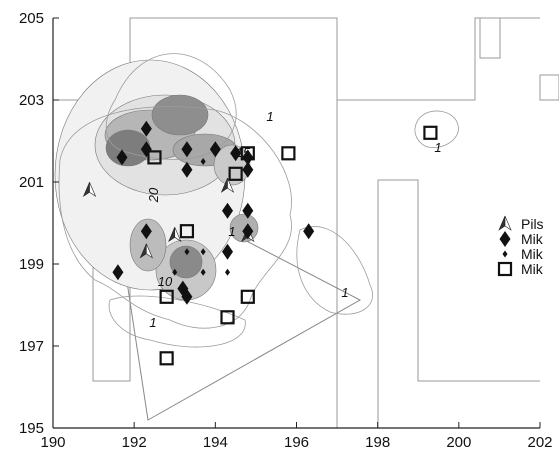 Image resolution: width=559 pixels, height=455 pixels. I want to click on density-west, so click(148, 245).